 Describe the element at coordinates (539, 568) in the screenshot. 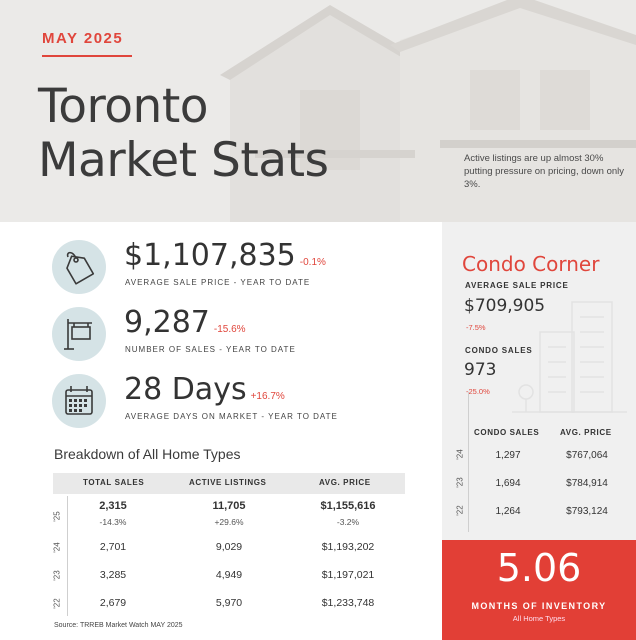

I see `inventory-value: 5.06` at that location.